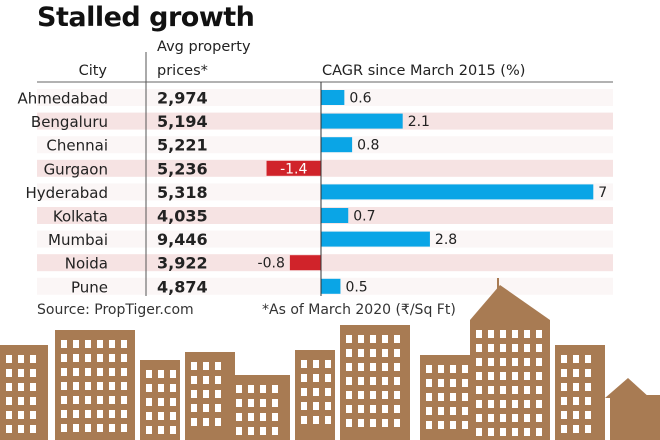 This screenshot has height=440, width=660. I want to click on footnote-text: *As of March 2020 (₹/Sq Ft), so click(359, 310).